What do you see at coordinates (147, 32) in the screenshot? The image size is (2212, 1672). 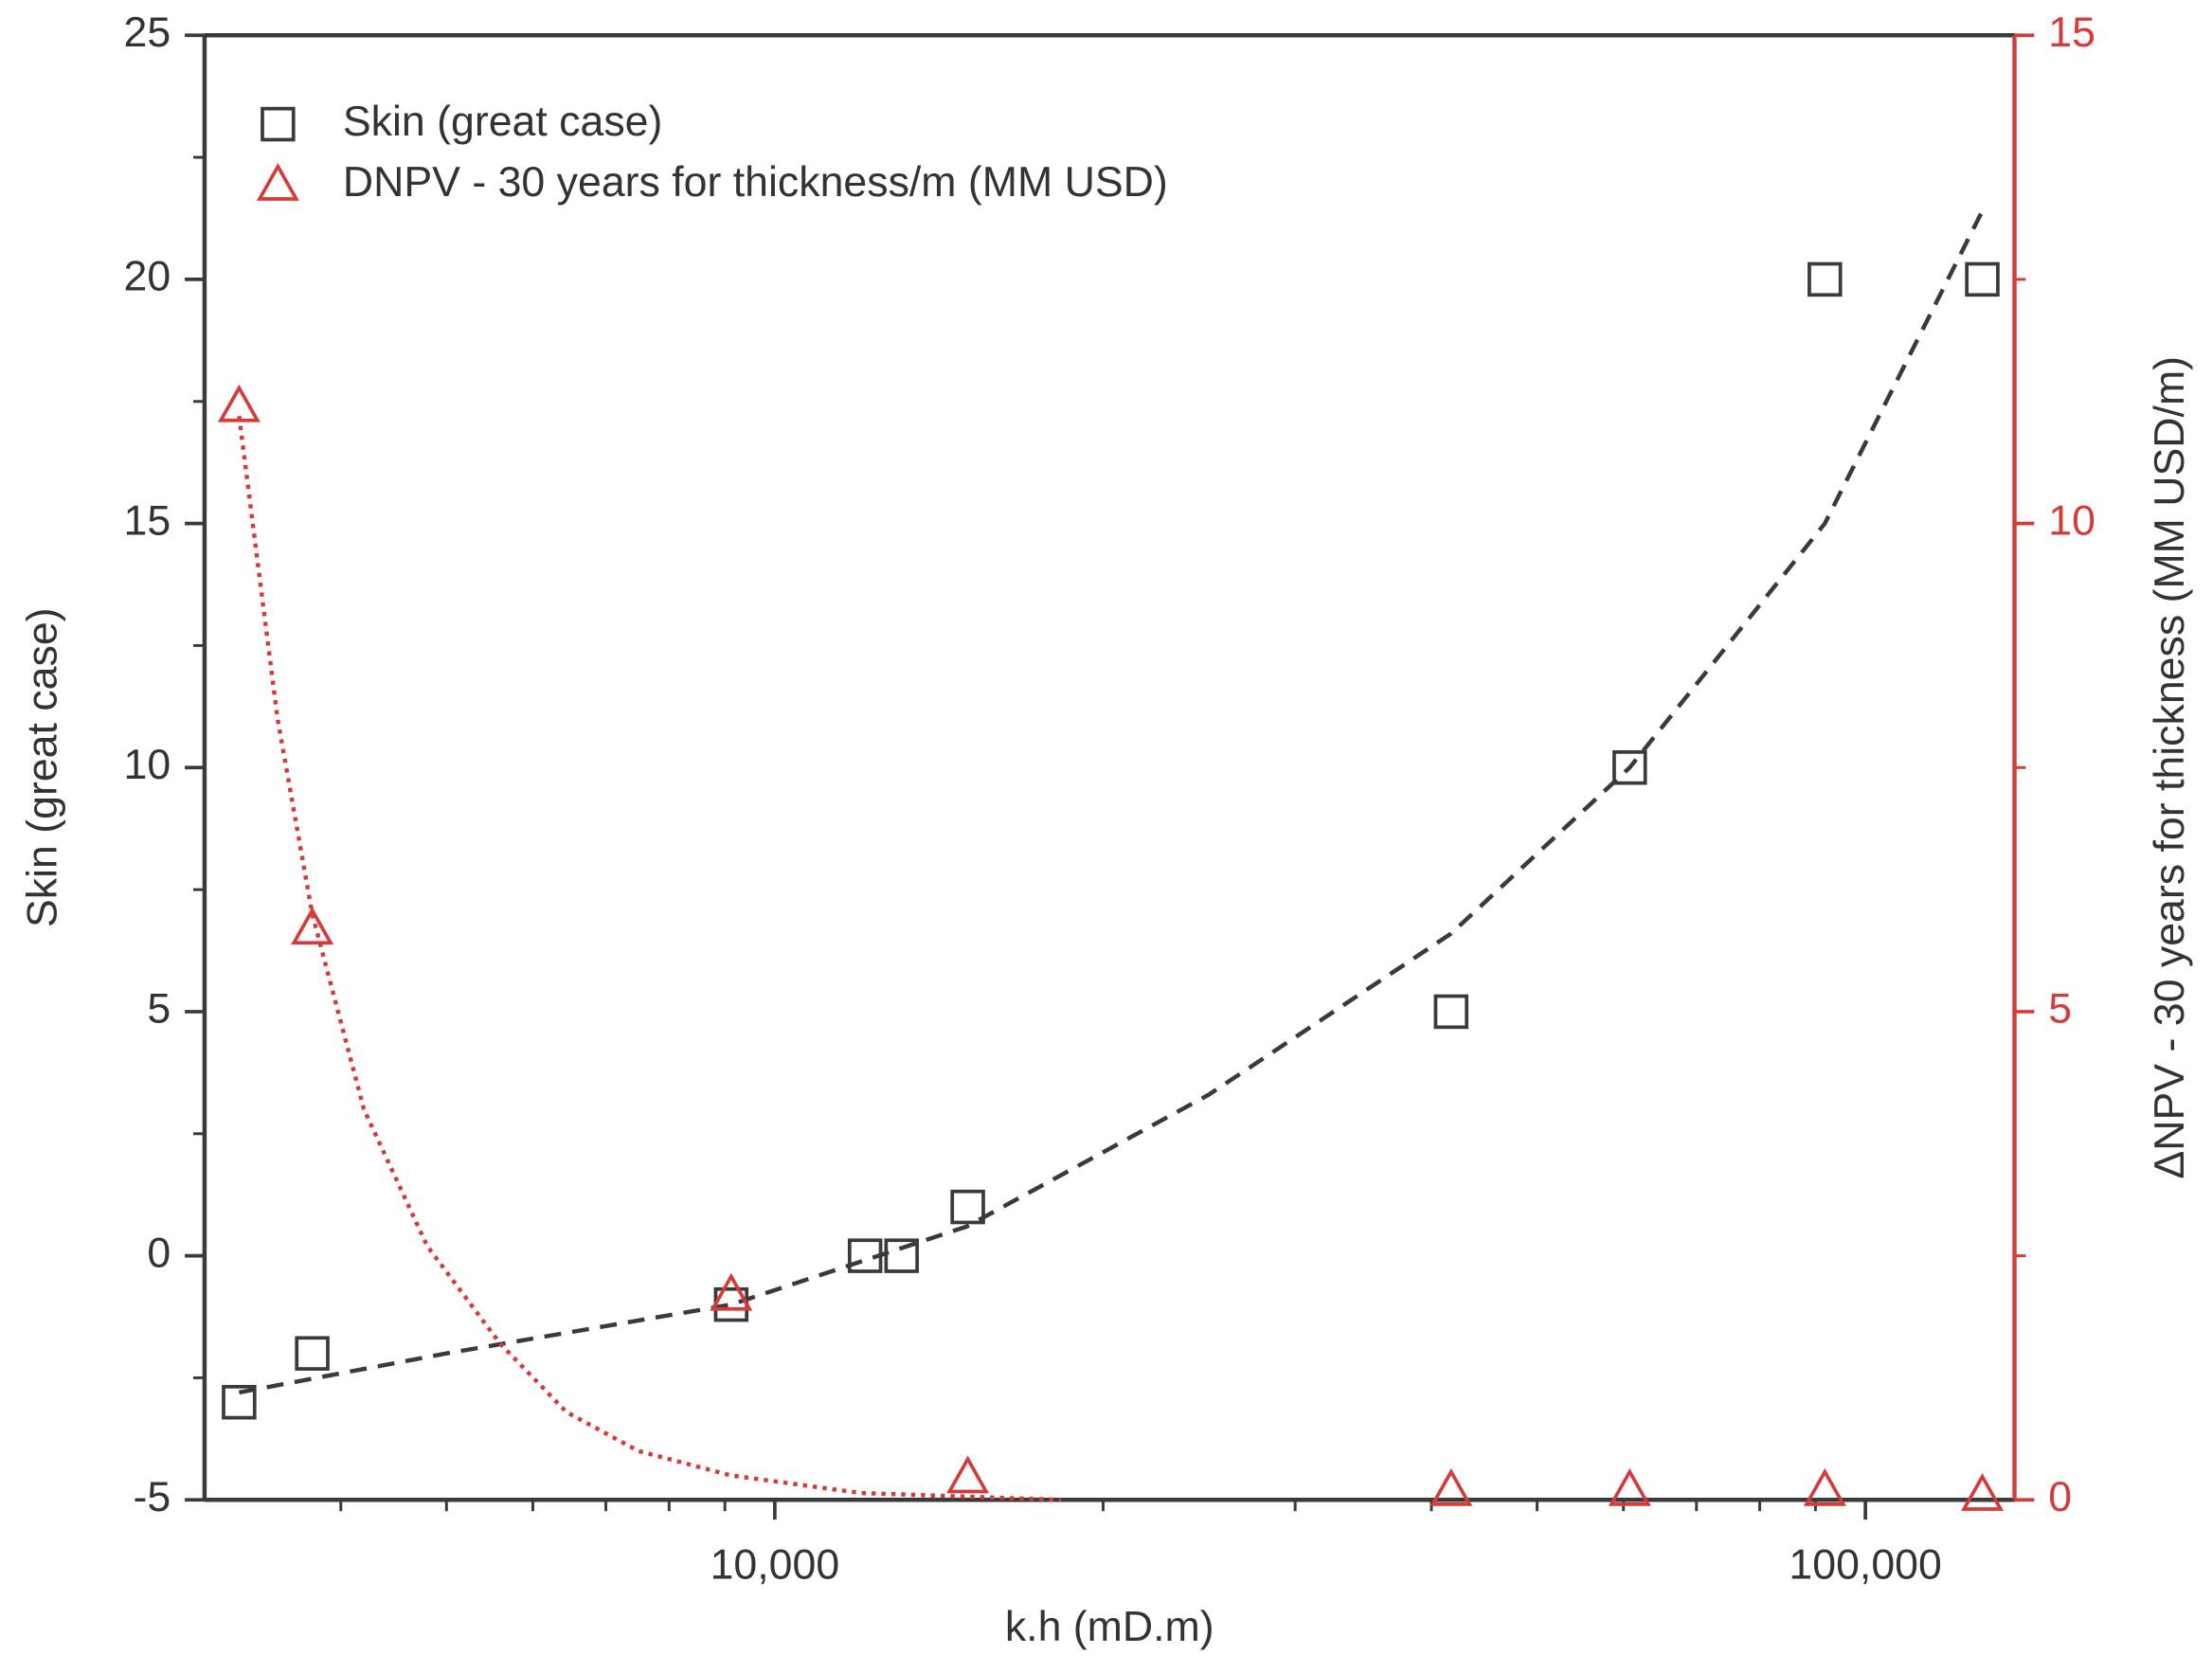 I see `y-tick-label: 25` at bounding box center [147, 32].